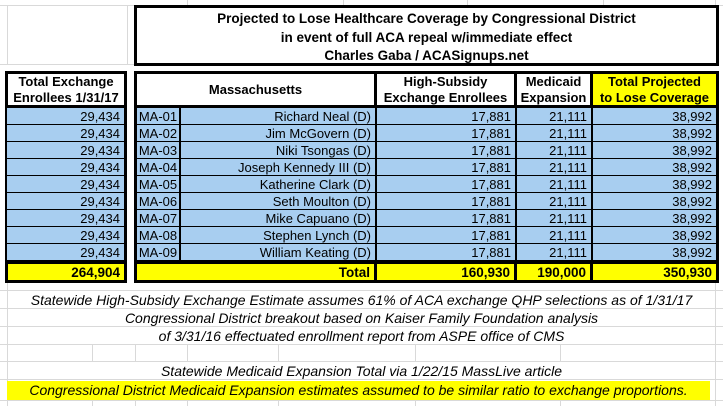  I want to click on column-header-high-subsidy: High-Subsidy Exchange Enrollees, so click(447, 89).